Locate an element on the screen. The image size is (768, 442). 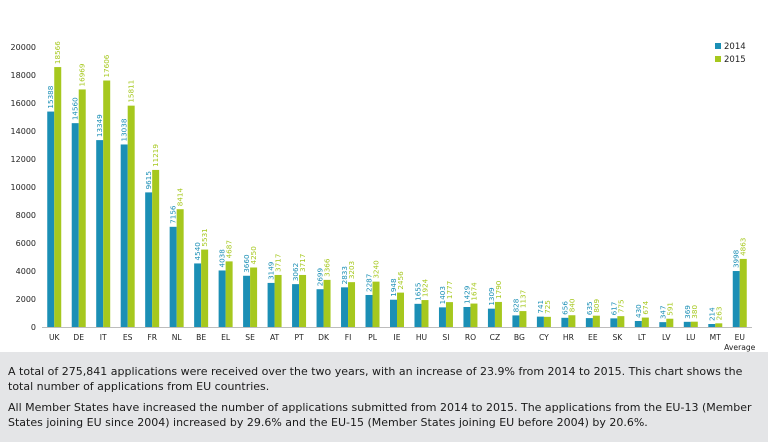
category-label: ES is located at coordinates (128, 337).